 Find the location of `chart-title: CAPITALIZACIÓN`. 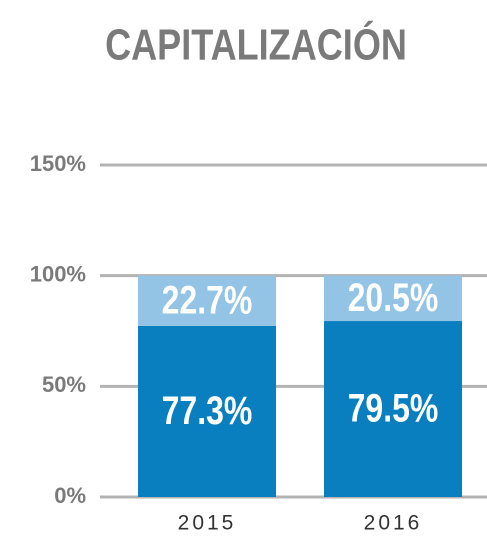

chart-title: CAPITALIZACIÓN is located at coordinates (256, 44).